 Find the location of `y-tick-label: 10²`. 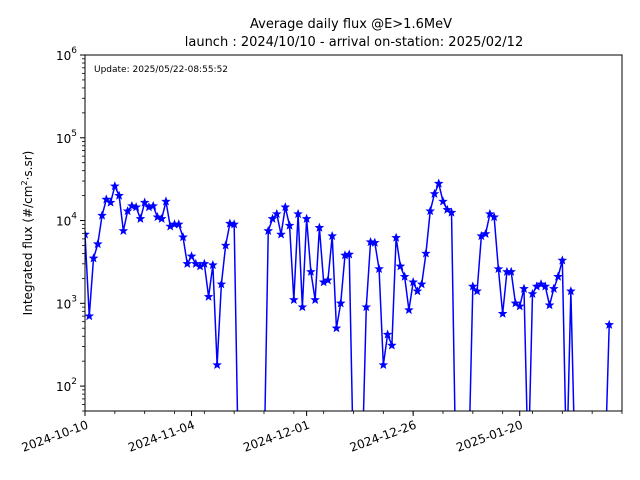

y-tick-label: 10² is located at coordinates (66, 385).